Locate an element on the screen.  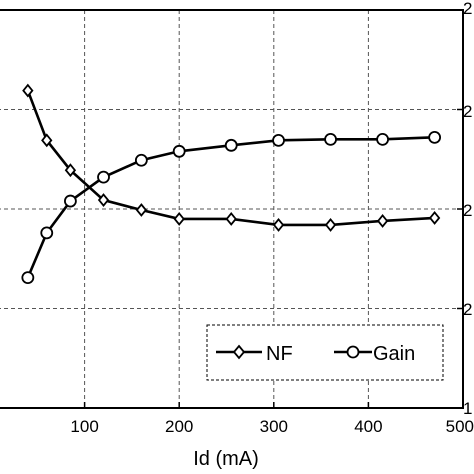
x-tick-label: 300 is located at coordinates (274, 426).